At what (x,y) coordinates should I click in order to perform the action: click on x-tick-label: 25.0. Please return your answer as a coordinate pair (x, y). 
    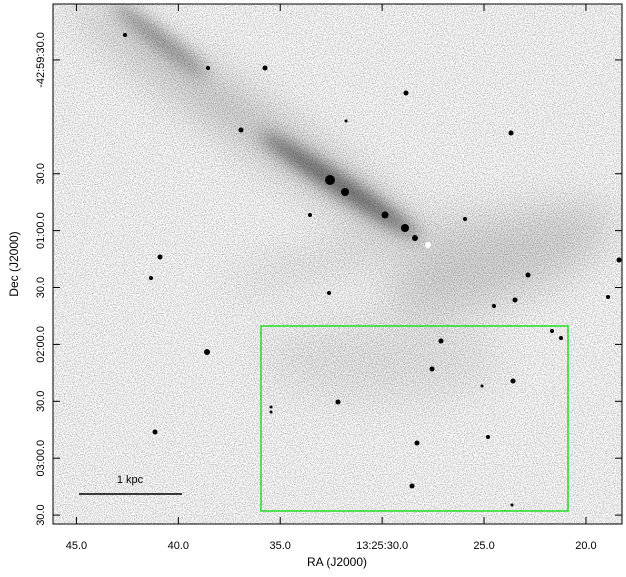
    Looking at the image, I should click on (483, 546).